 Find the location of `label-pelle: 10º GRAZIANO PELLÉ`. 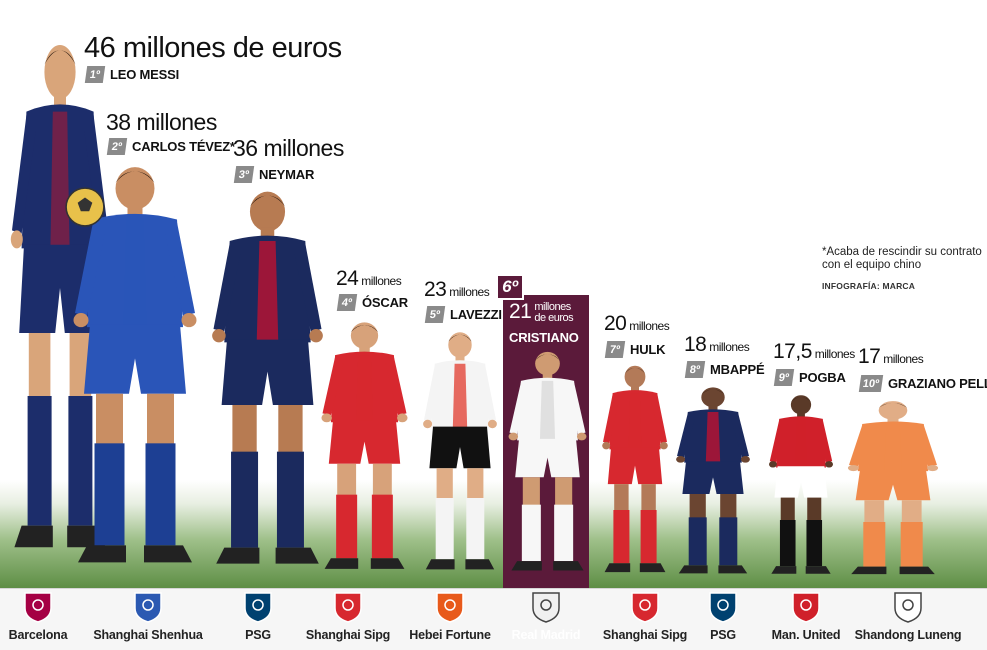

label-pelle: 10º GRAZIANO PELLÉ is located at coordinates (922, 383).